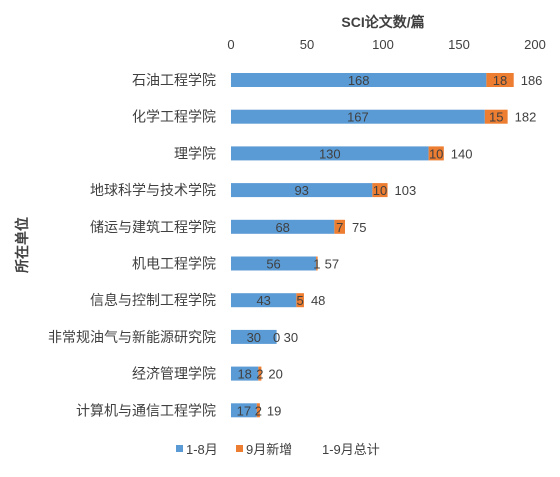 This screenshot has height=477, width=560. Describe the element at coordinates (153, 300) in the screenshot. I see `category-label: 信息与控制工程学院` at that location.